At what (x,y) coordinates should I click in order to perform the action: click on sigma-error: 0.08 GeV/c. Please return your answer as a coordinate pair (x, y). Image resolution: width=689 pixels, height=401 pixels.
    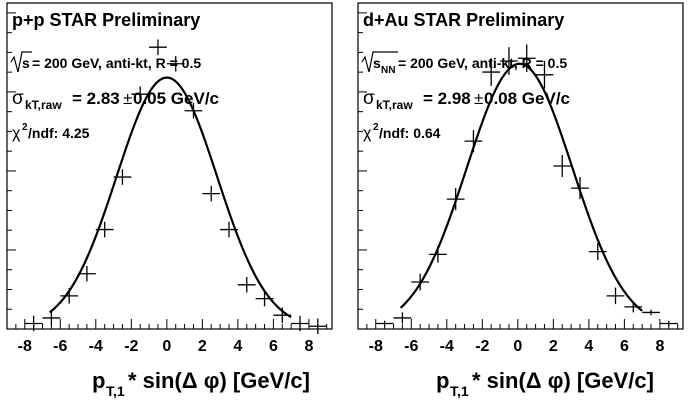
    Looking at the image, I should click on (527, 98).